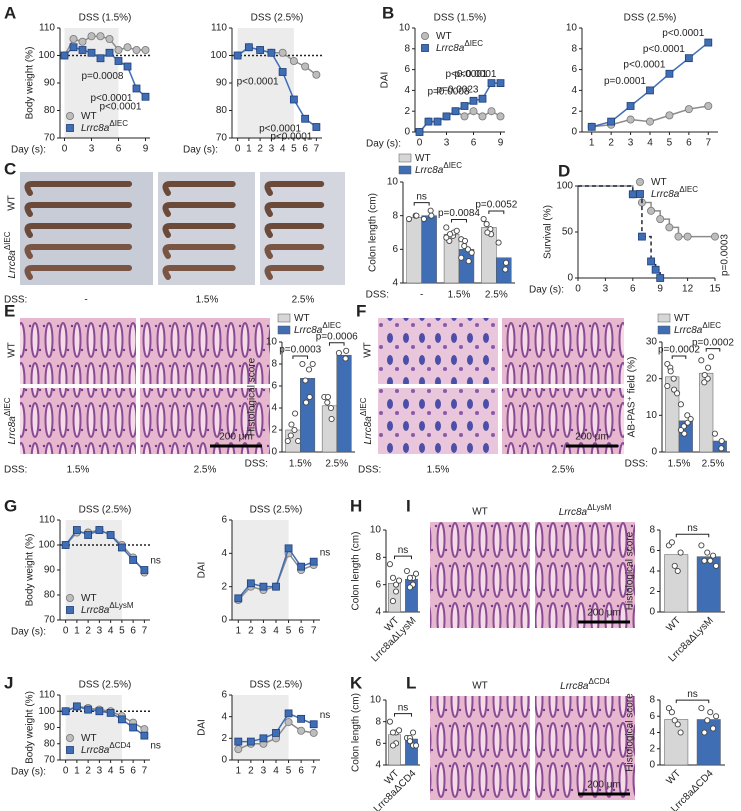 This screenshot has width=741, height=811. I want to click on x-tick-label: 7, so click(145, 631).